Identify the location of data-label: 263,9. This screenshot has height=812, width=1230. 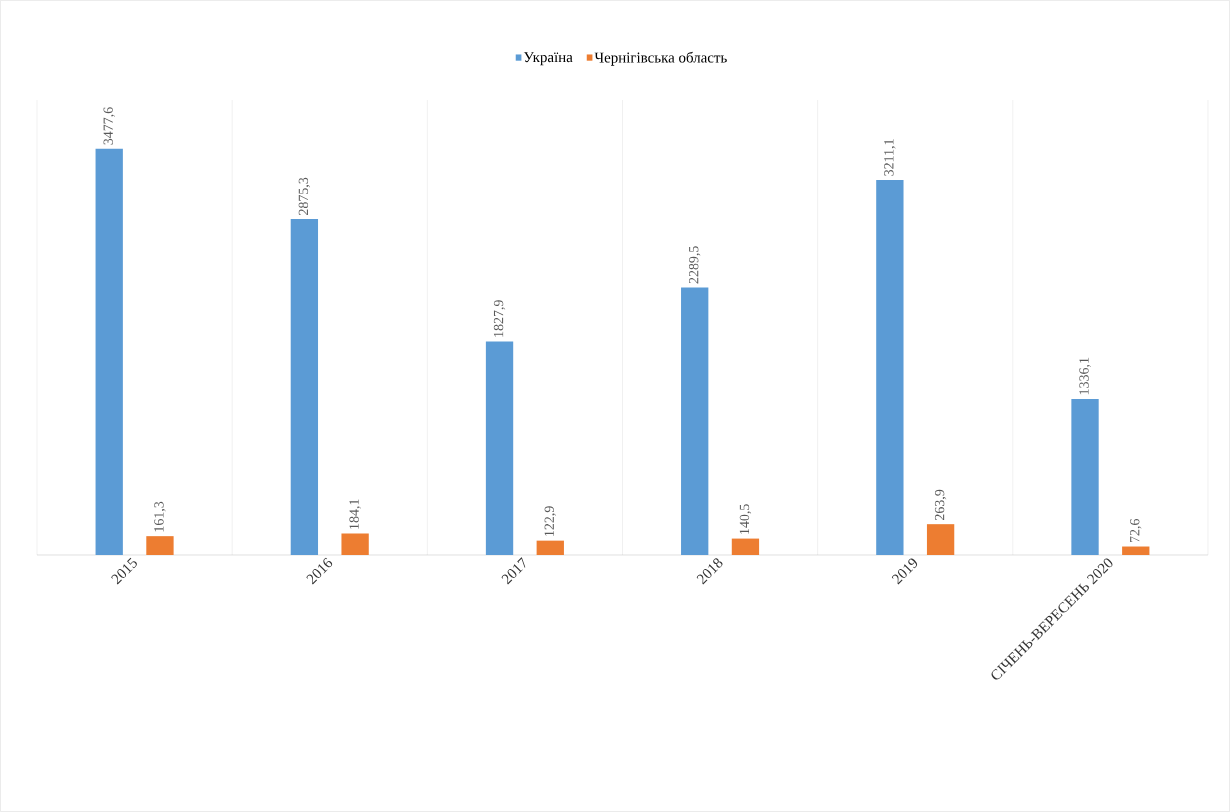
(940, 505).